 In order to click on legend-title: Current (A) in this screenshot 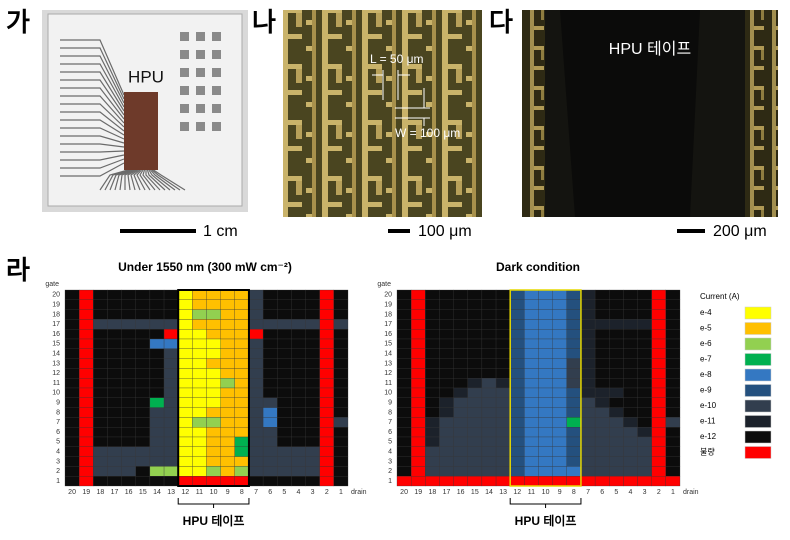, I will do `click(720, 296)`.